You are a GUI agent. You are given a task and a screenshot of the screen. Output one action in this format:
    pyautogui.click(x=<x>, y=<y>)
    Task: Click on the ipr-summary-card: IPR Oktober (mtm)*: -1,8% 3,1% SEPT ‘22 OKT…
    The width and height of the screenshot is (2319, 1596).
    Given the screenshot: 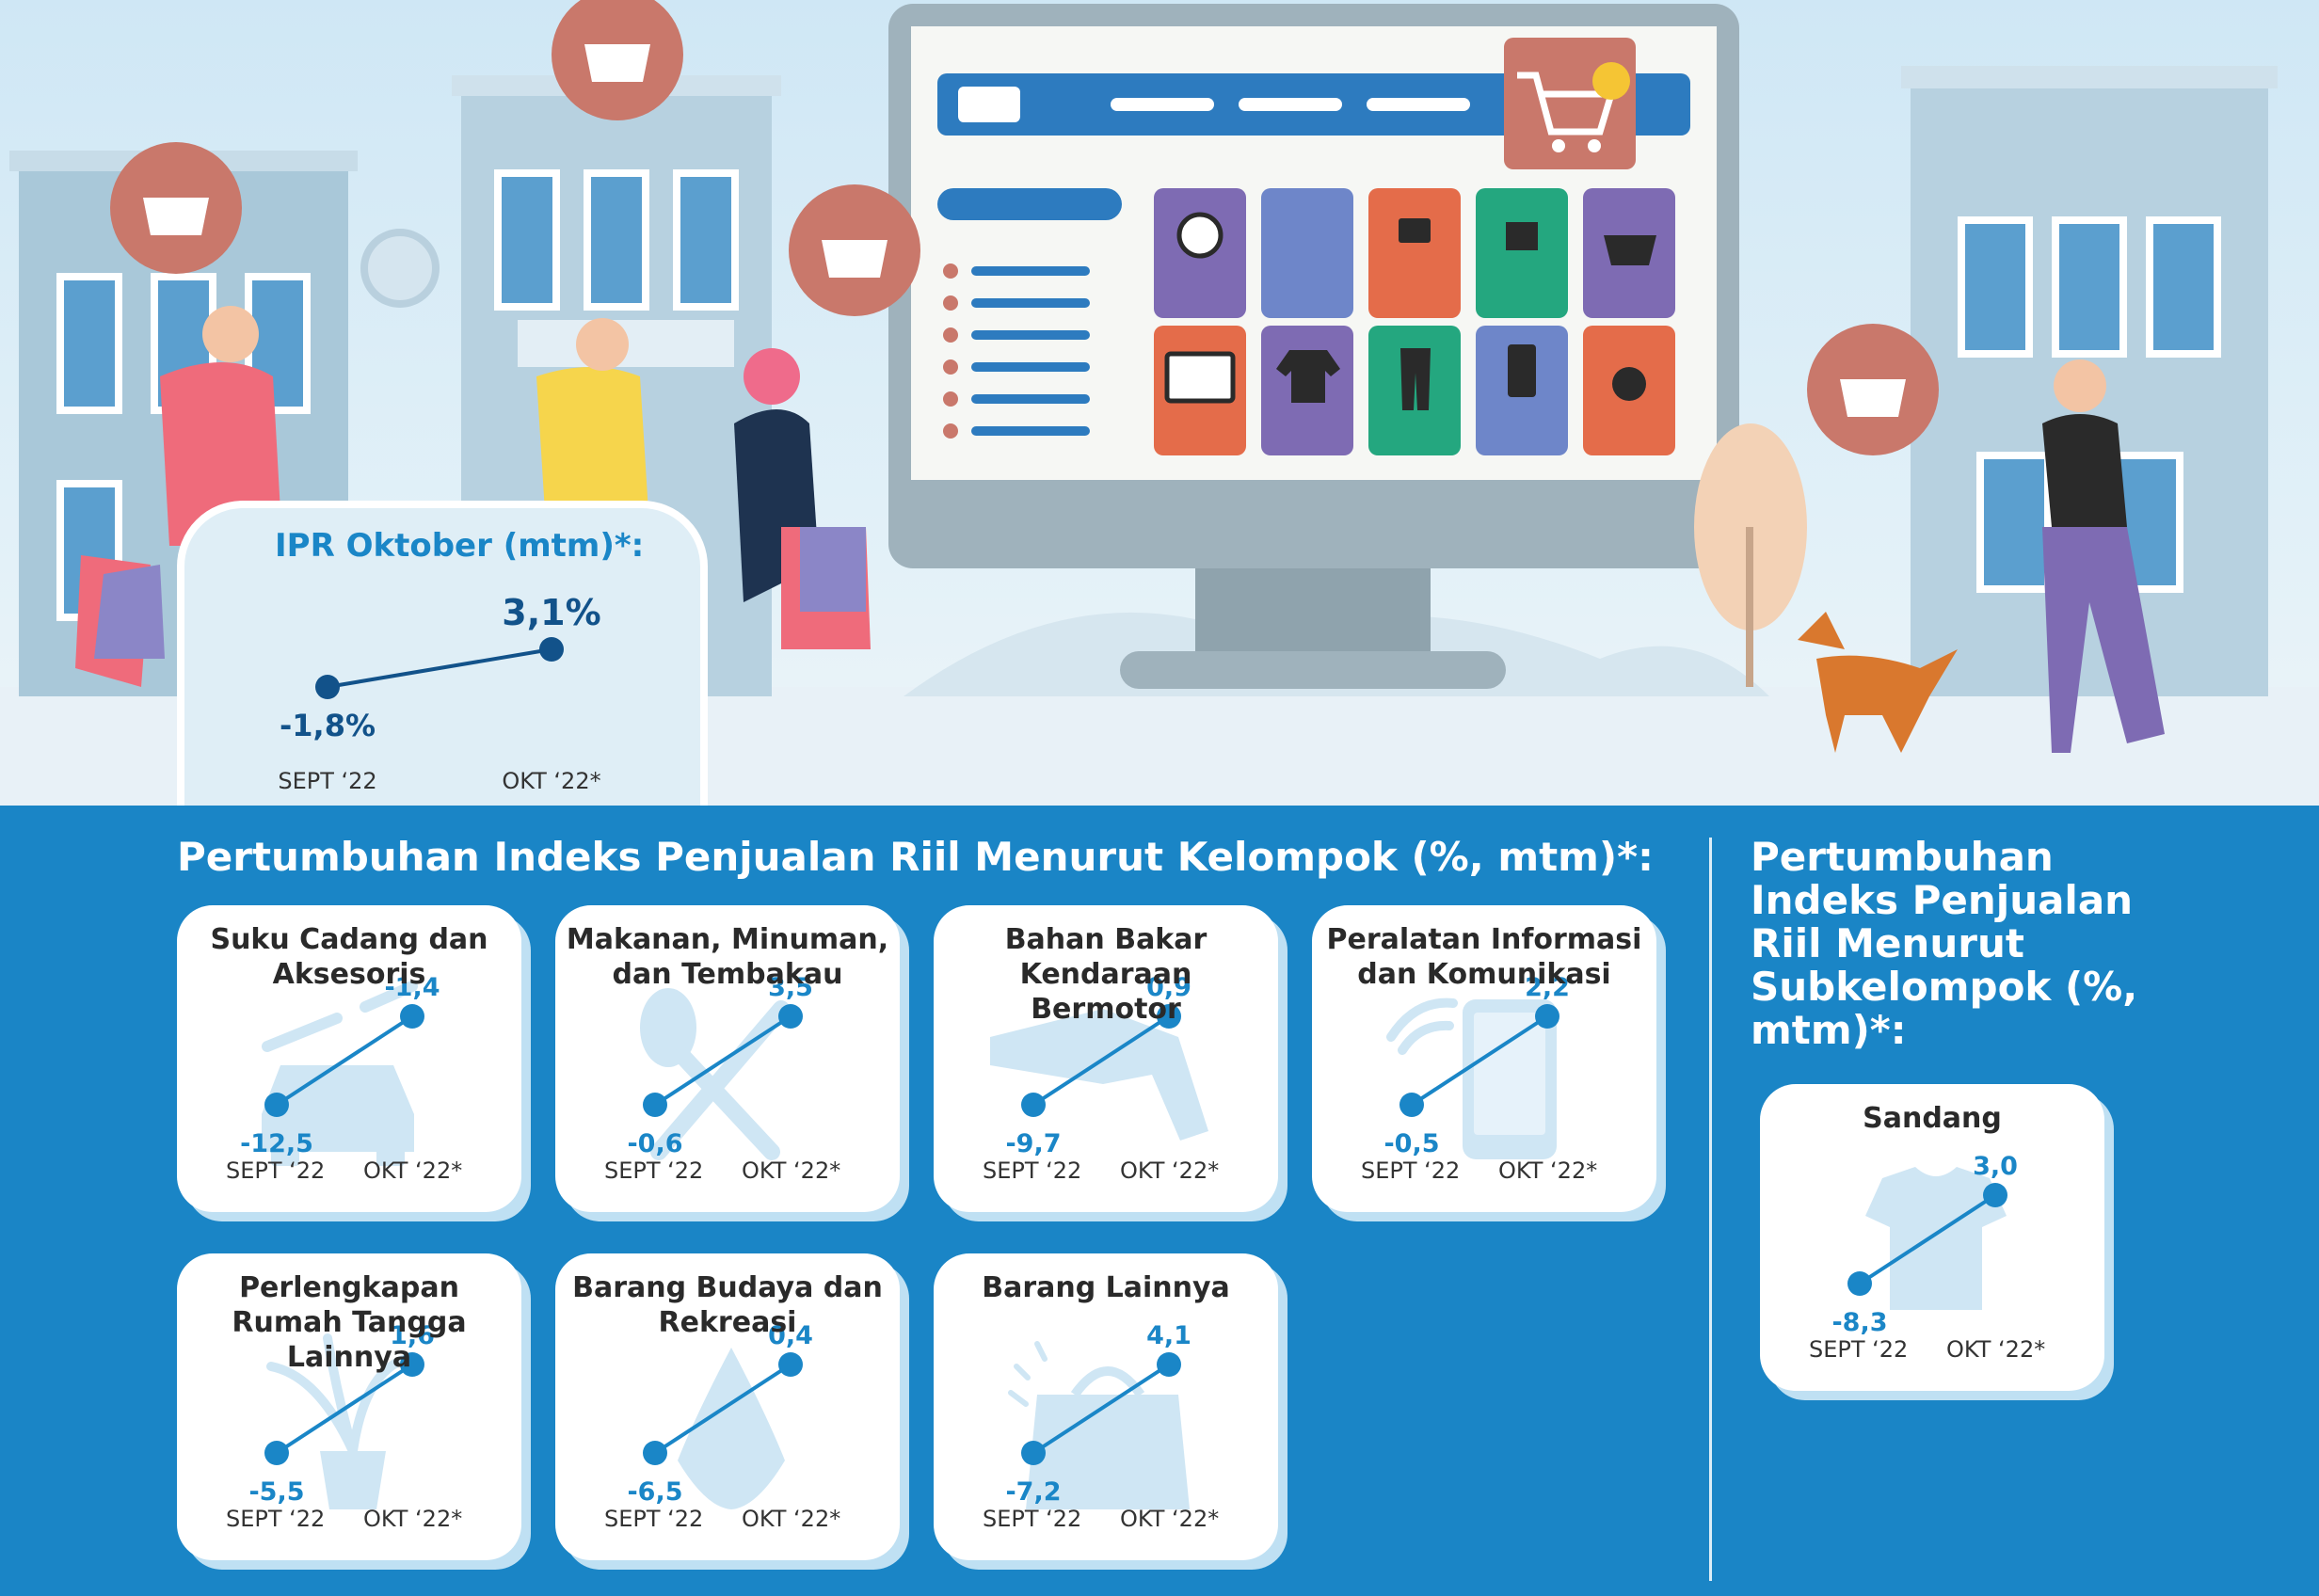 What is the action you would take?
    pyautogui.click(x=442, y=653)
    